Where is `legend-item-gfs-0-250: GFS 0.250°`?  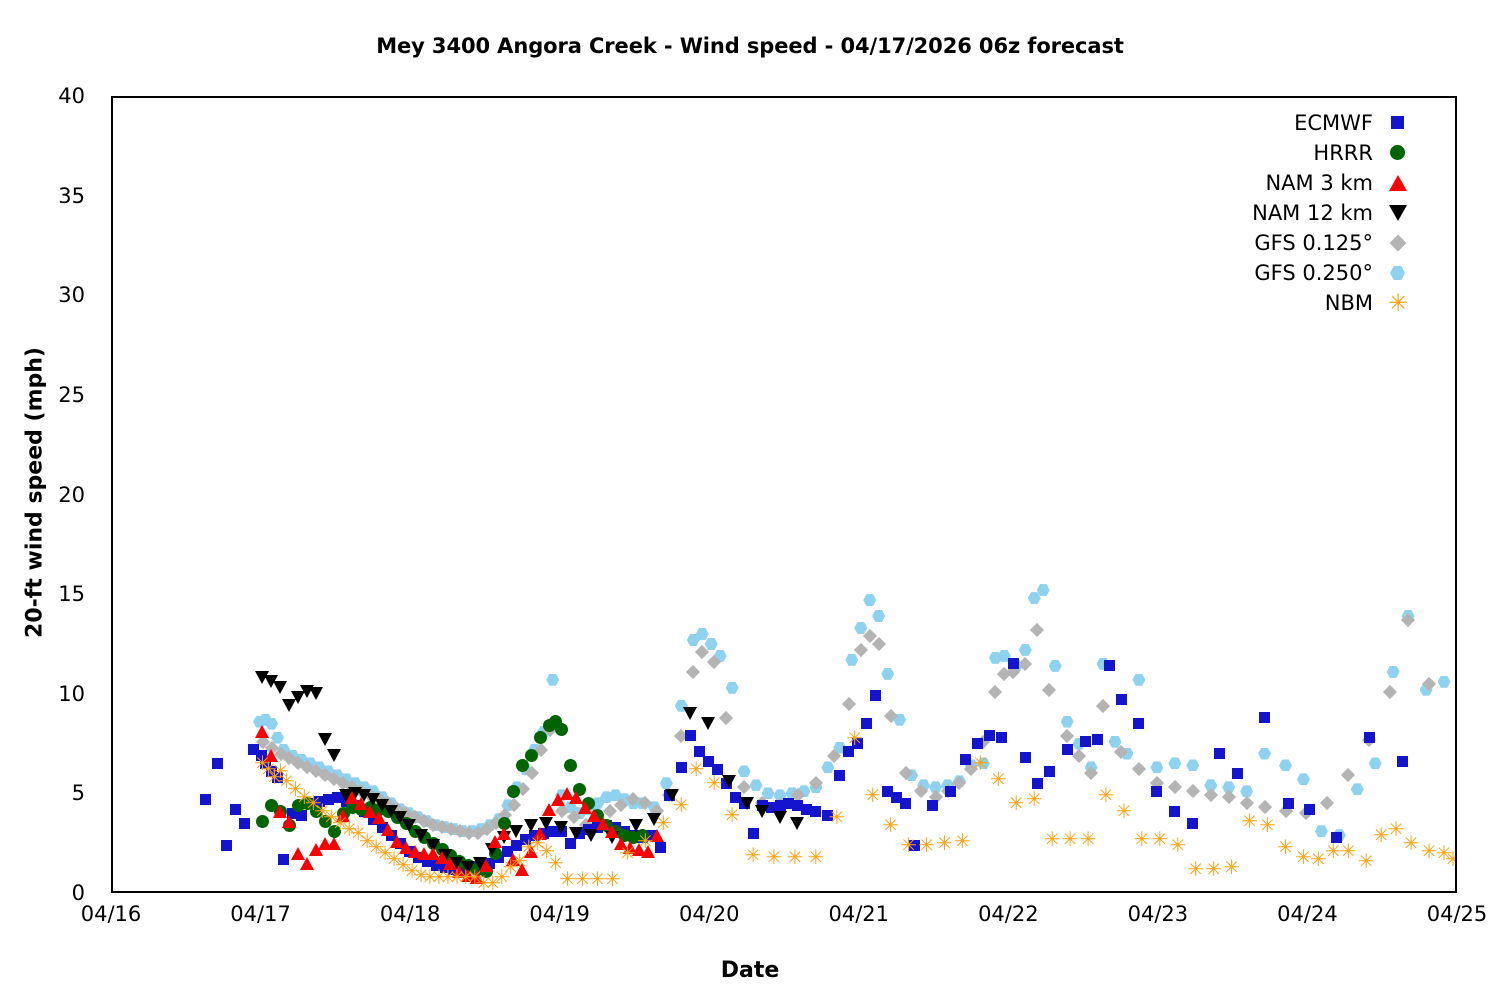 legend-item-gfs-0-250: GFS 0.250° is located at coordinates (1282, 273).